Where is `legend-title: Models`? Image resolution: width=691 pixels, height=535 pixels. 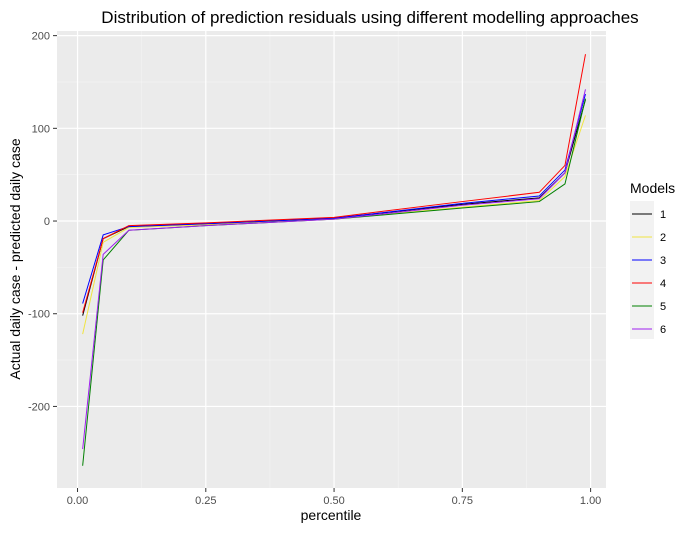 legend-title: Models is located at coordinates (652, 188).